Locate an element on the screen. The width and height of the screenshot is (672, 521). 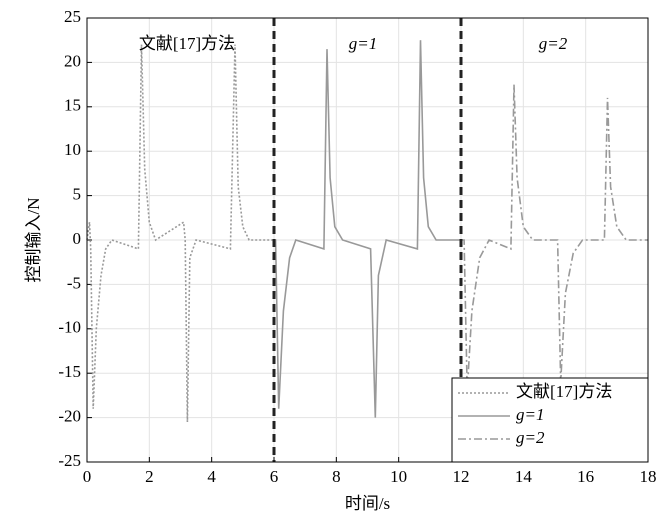
y-tick-label: 10 is located at coordinates (72, 149).